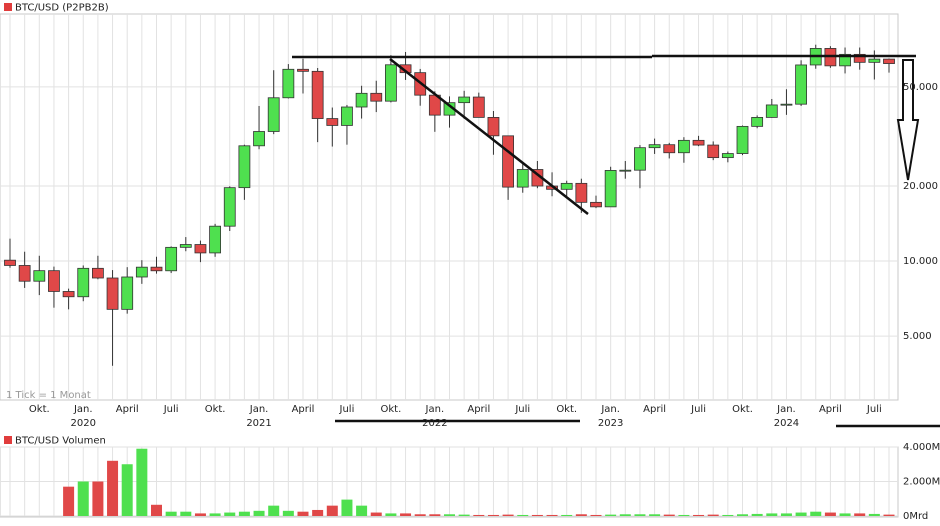 This screenshot has height=526, width=940. What do you see at coordinates (908, 120) in the screenshot?
I see `down-arrow` at bounding box center [908, 120].